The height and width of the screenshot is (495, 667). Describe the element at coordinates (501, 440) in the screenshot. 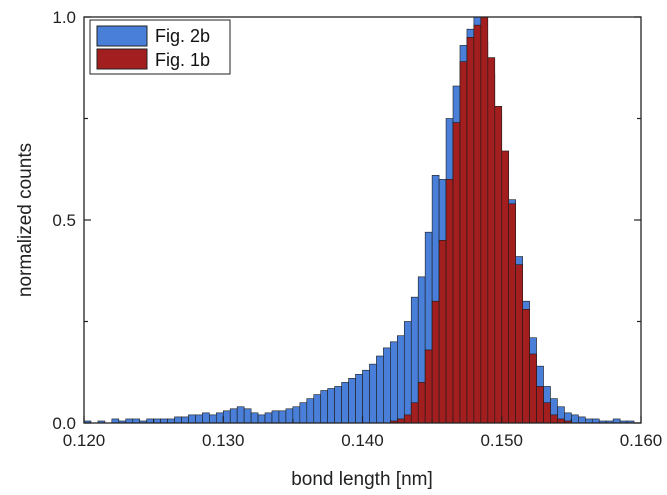

I see `x-tick-label: 0.150` at that location.